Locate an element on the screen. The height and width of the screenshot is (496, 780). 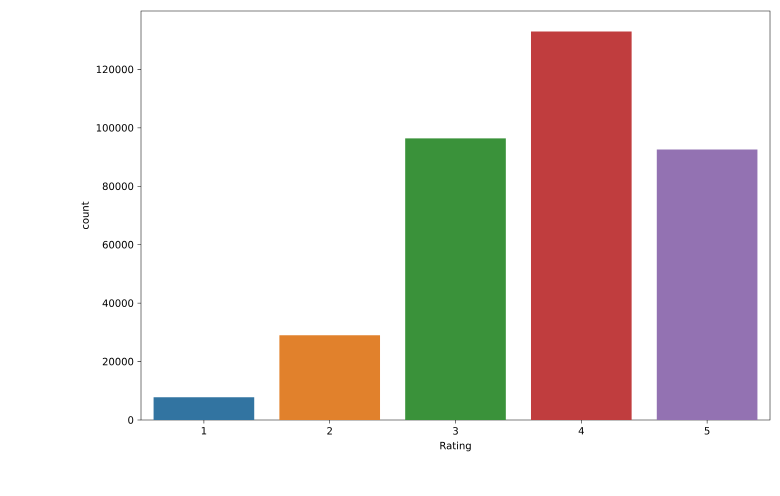
x-tick-label: 5 is located at coordinates (707, 431).